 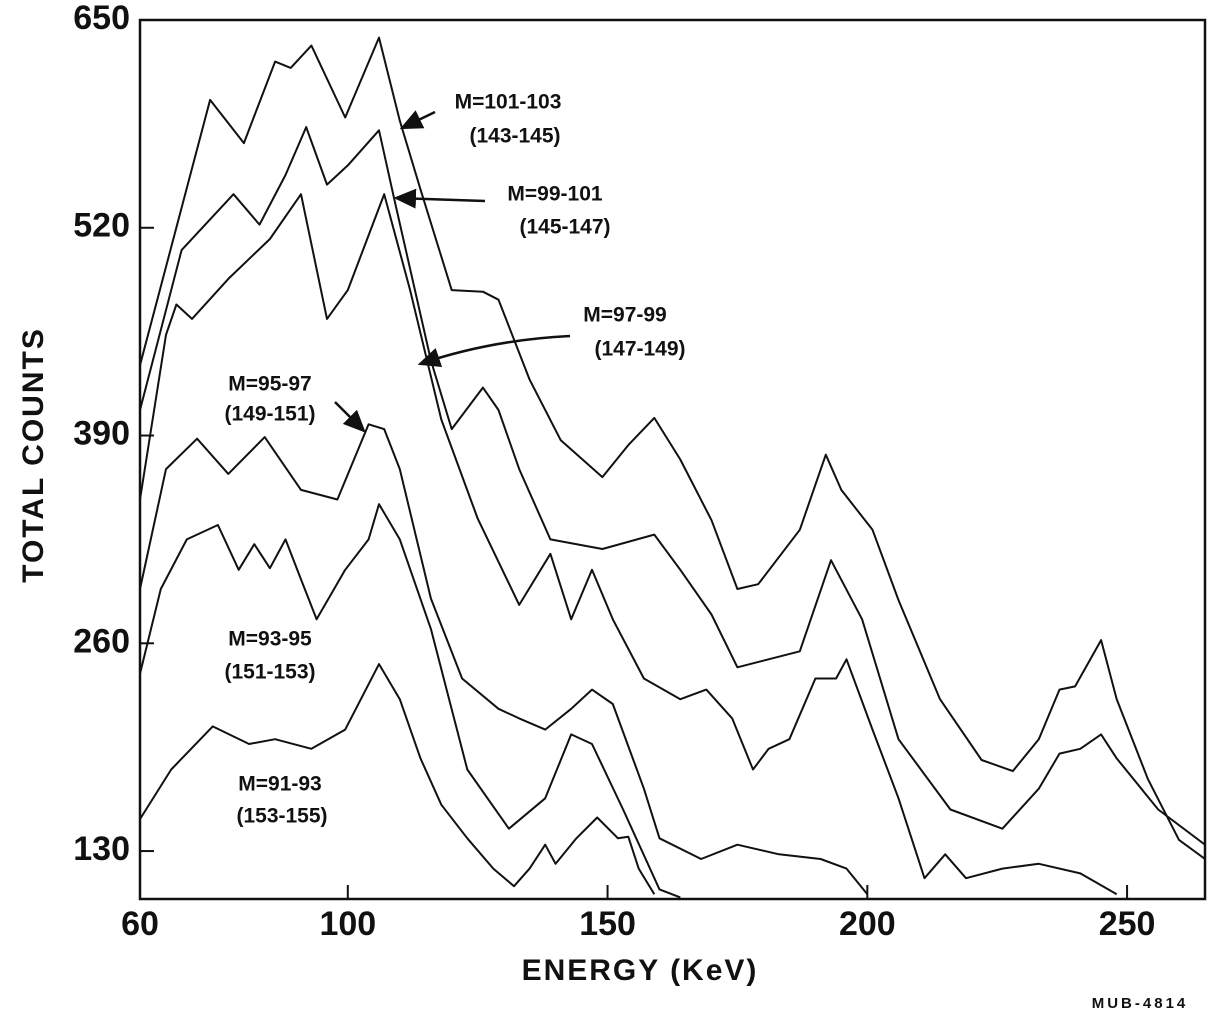 I want to click on x-tick-label: 200, so click(x=867, y=924).